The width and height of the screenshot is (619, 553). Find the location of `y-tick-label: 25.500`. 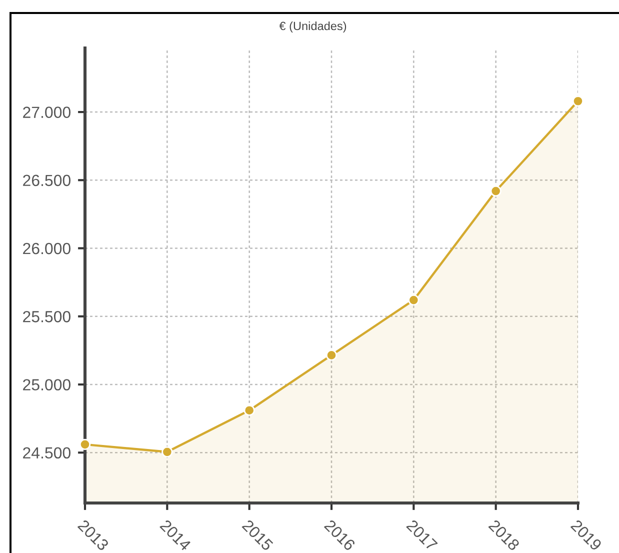

y-tick-label: 25.500 is located at coordinates (46, 316).